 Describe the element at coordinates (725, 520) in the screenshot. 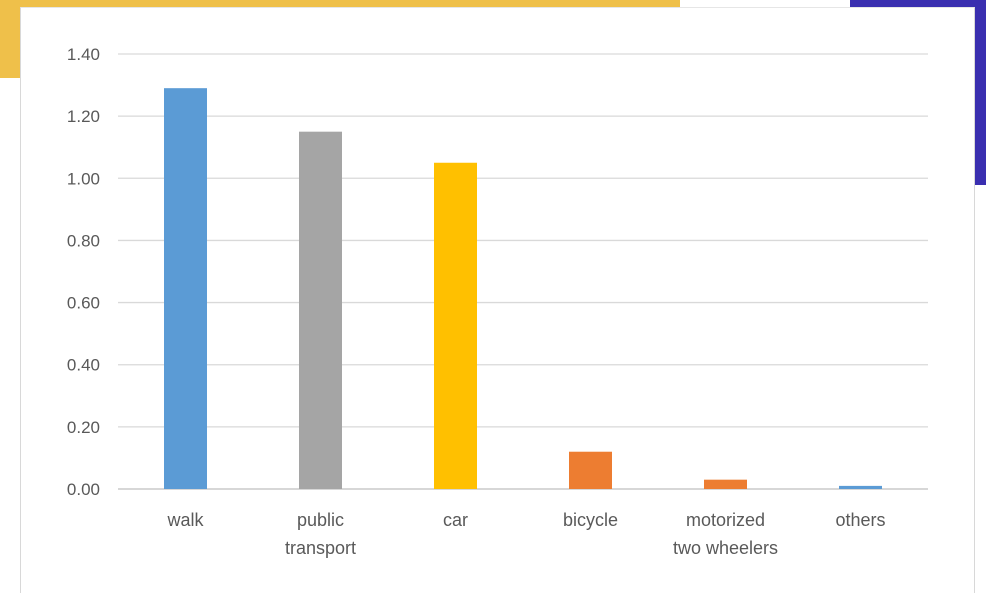

I see `x-category-label: motorized` at that location.